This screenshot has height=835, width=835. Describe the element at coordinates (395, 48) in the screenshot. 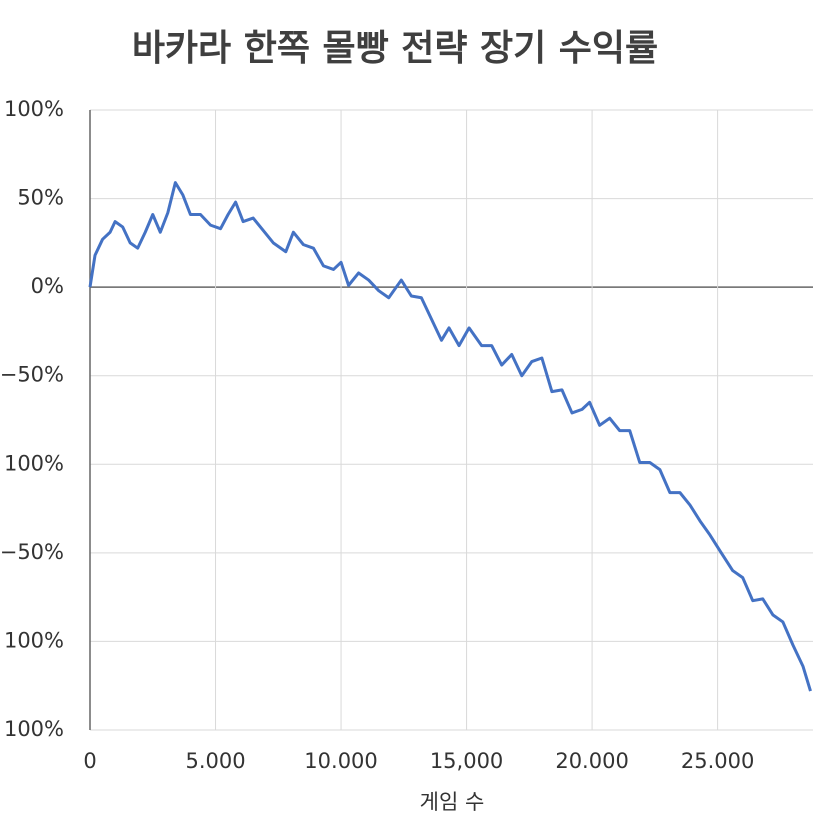

I see `chart-title: 바카라 한쪽 몰빵 전략 장기 수익률` at that location.